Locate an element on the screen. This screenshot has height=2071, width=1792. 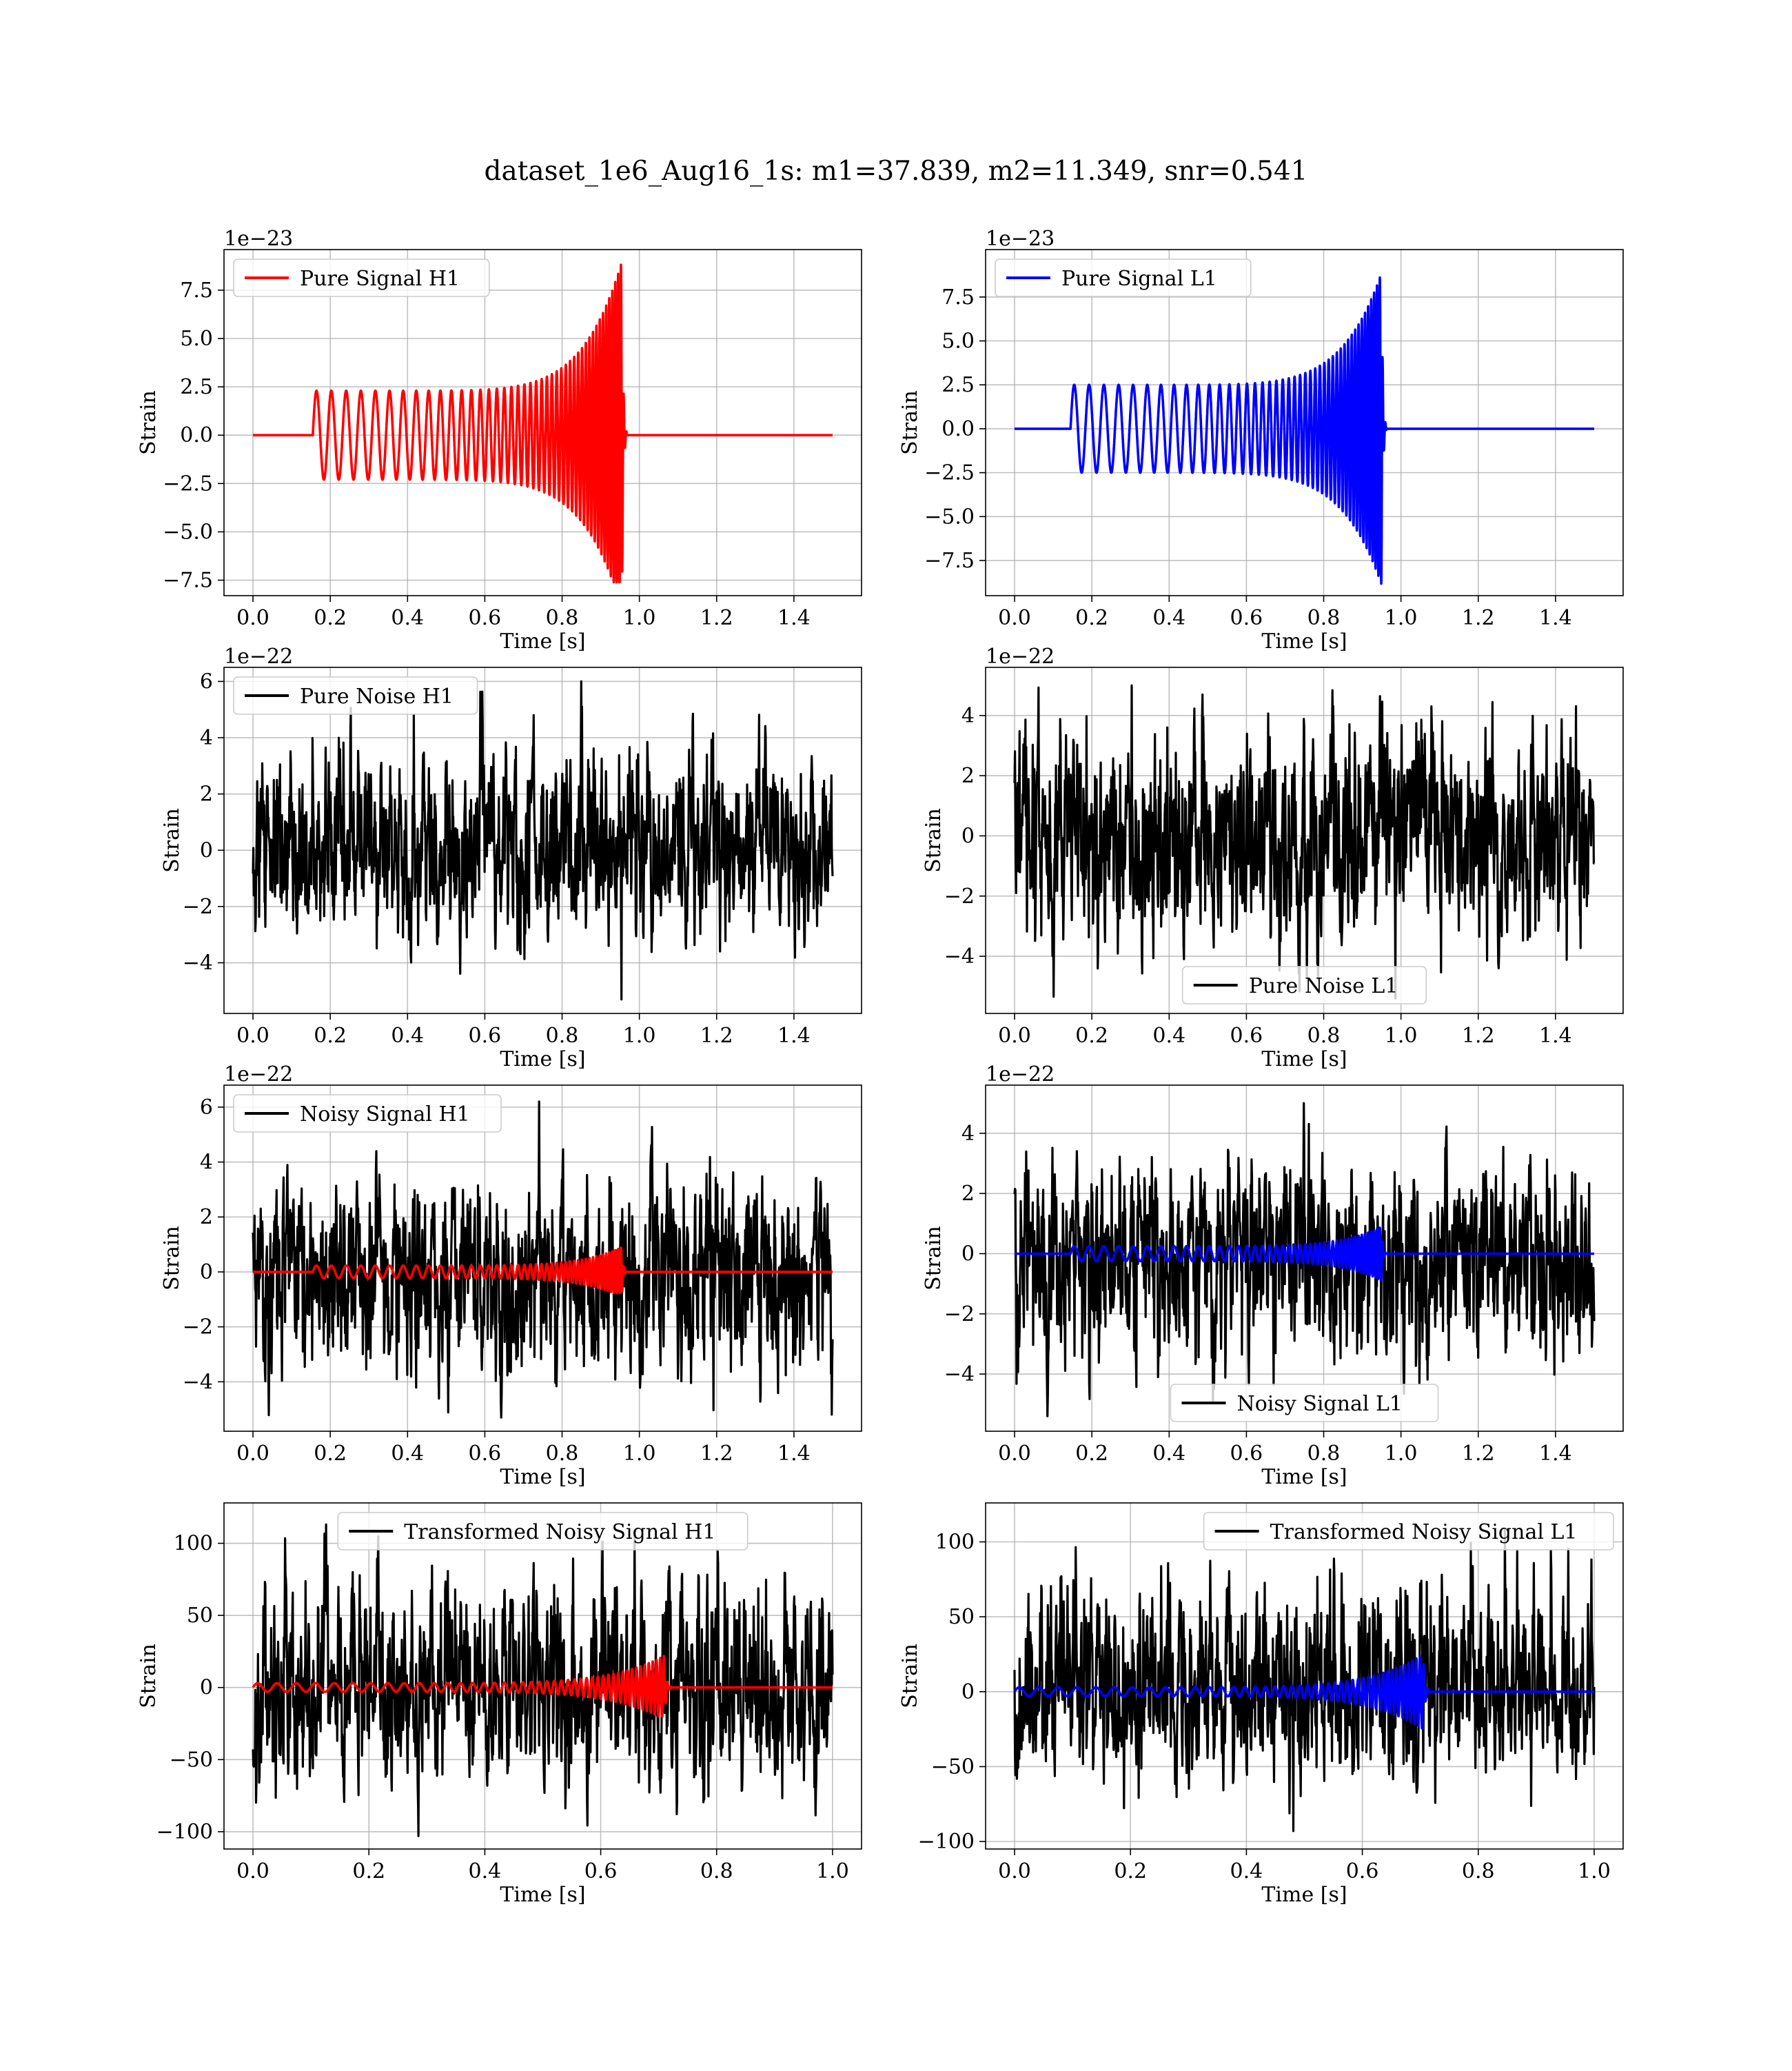
legend: Pure Noise H1 is located at coordinates (356, 695).